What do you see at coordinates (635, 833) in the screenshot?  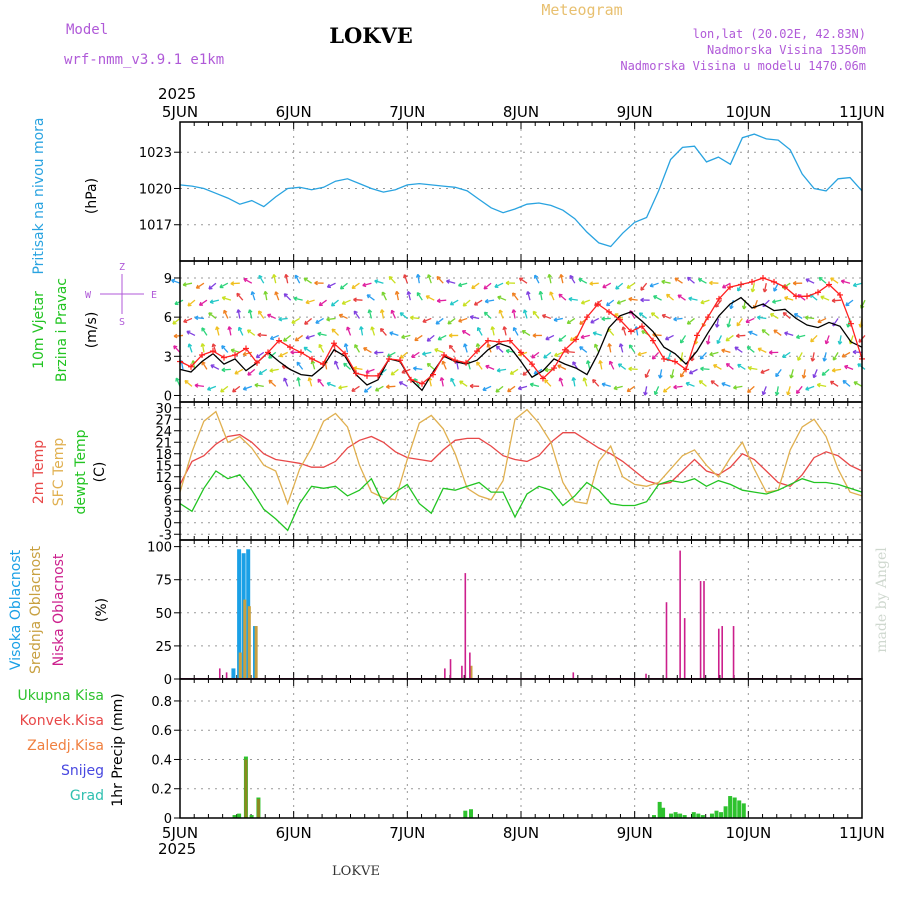 I see `bottom-date-label: 9JUN` at bounding box center [635, 833].